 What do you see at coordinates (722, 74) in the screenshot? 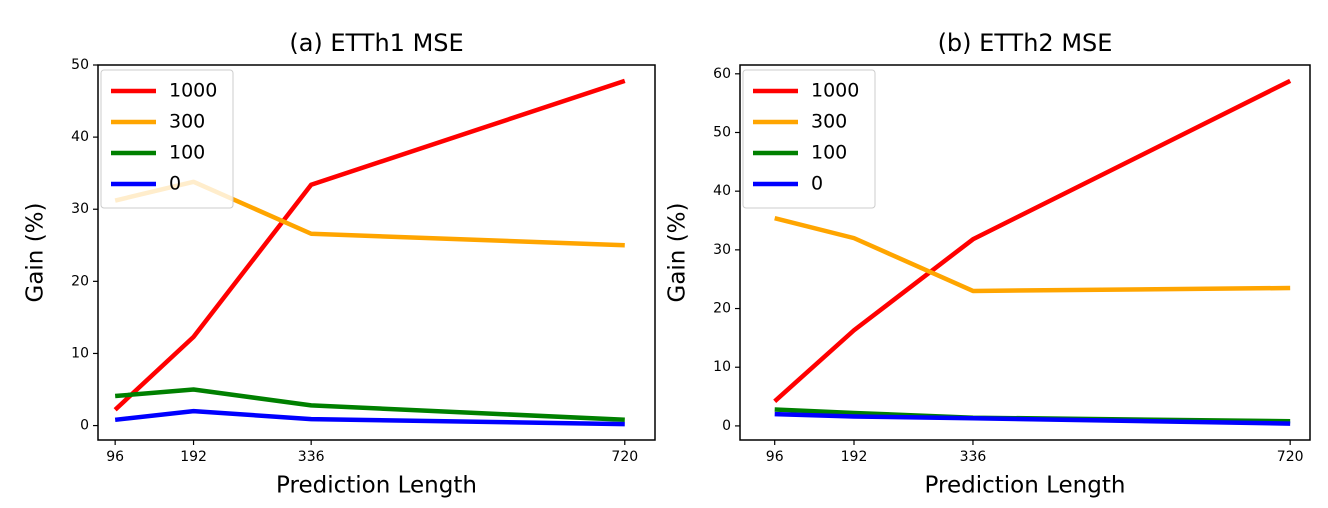
I see `y-tick-label: 60` at bounding box center [722, 74].